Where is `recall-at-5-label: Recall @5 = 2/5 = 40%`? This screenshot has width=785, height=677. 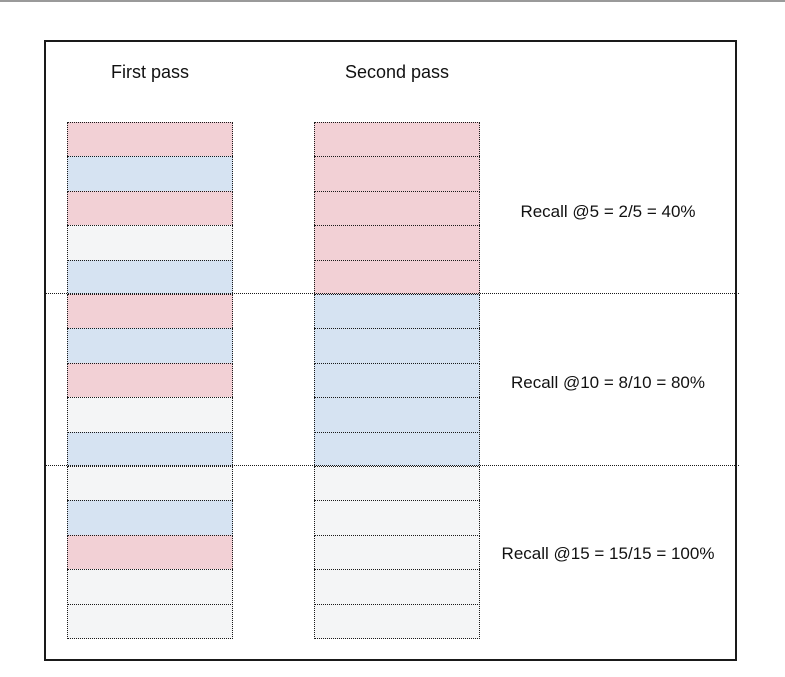
recall-at-5-label: Recall @5 = 2/5 = 40% is located at coordinates (608, 211).